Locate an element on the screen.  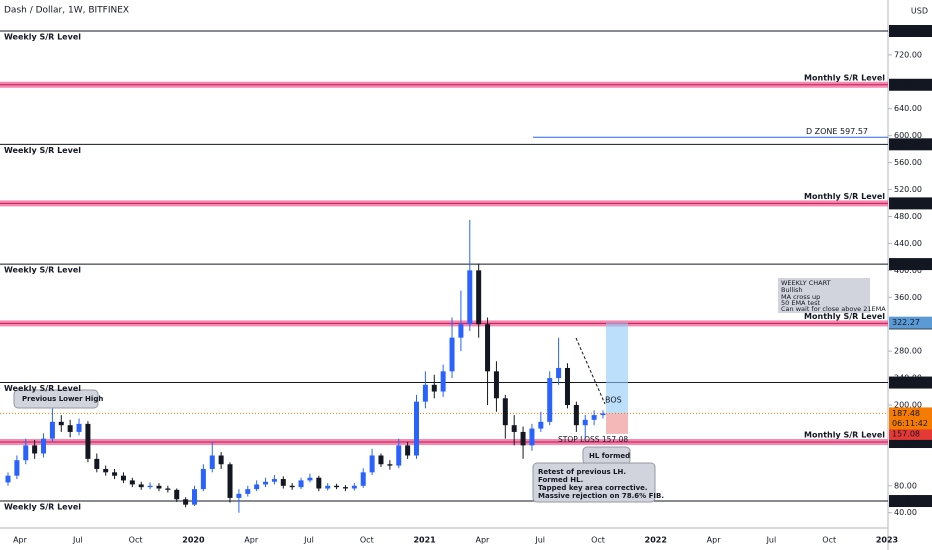
note-line: 50 EMA test is located at coordinates (800, 303).